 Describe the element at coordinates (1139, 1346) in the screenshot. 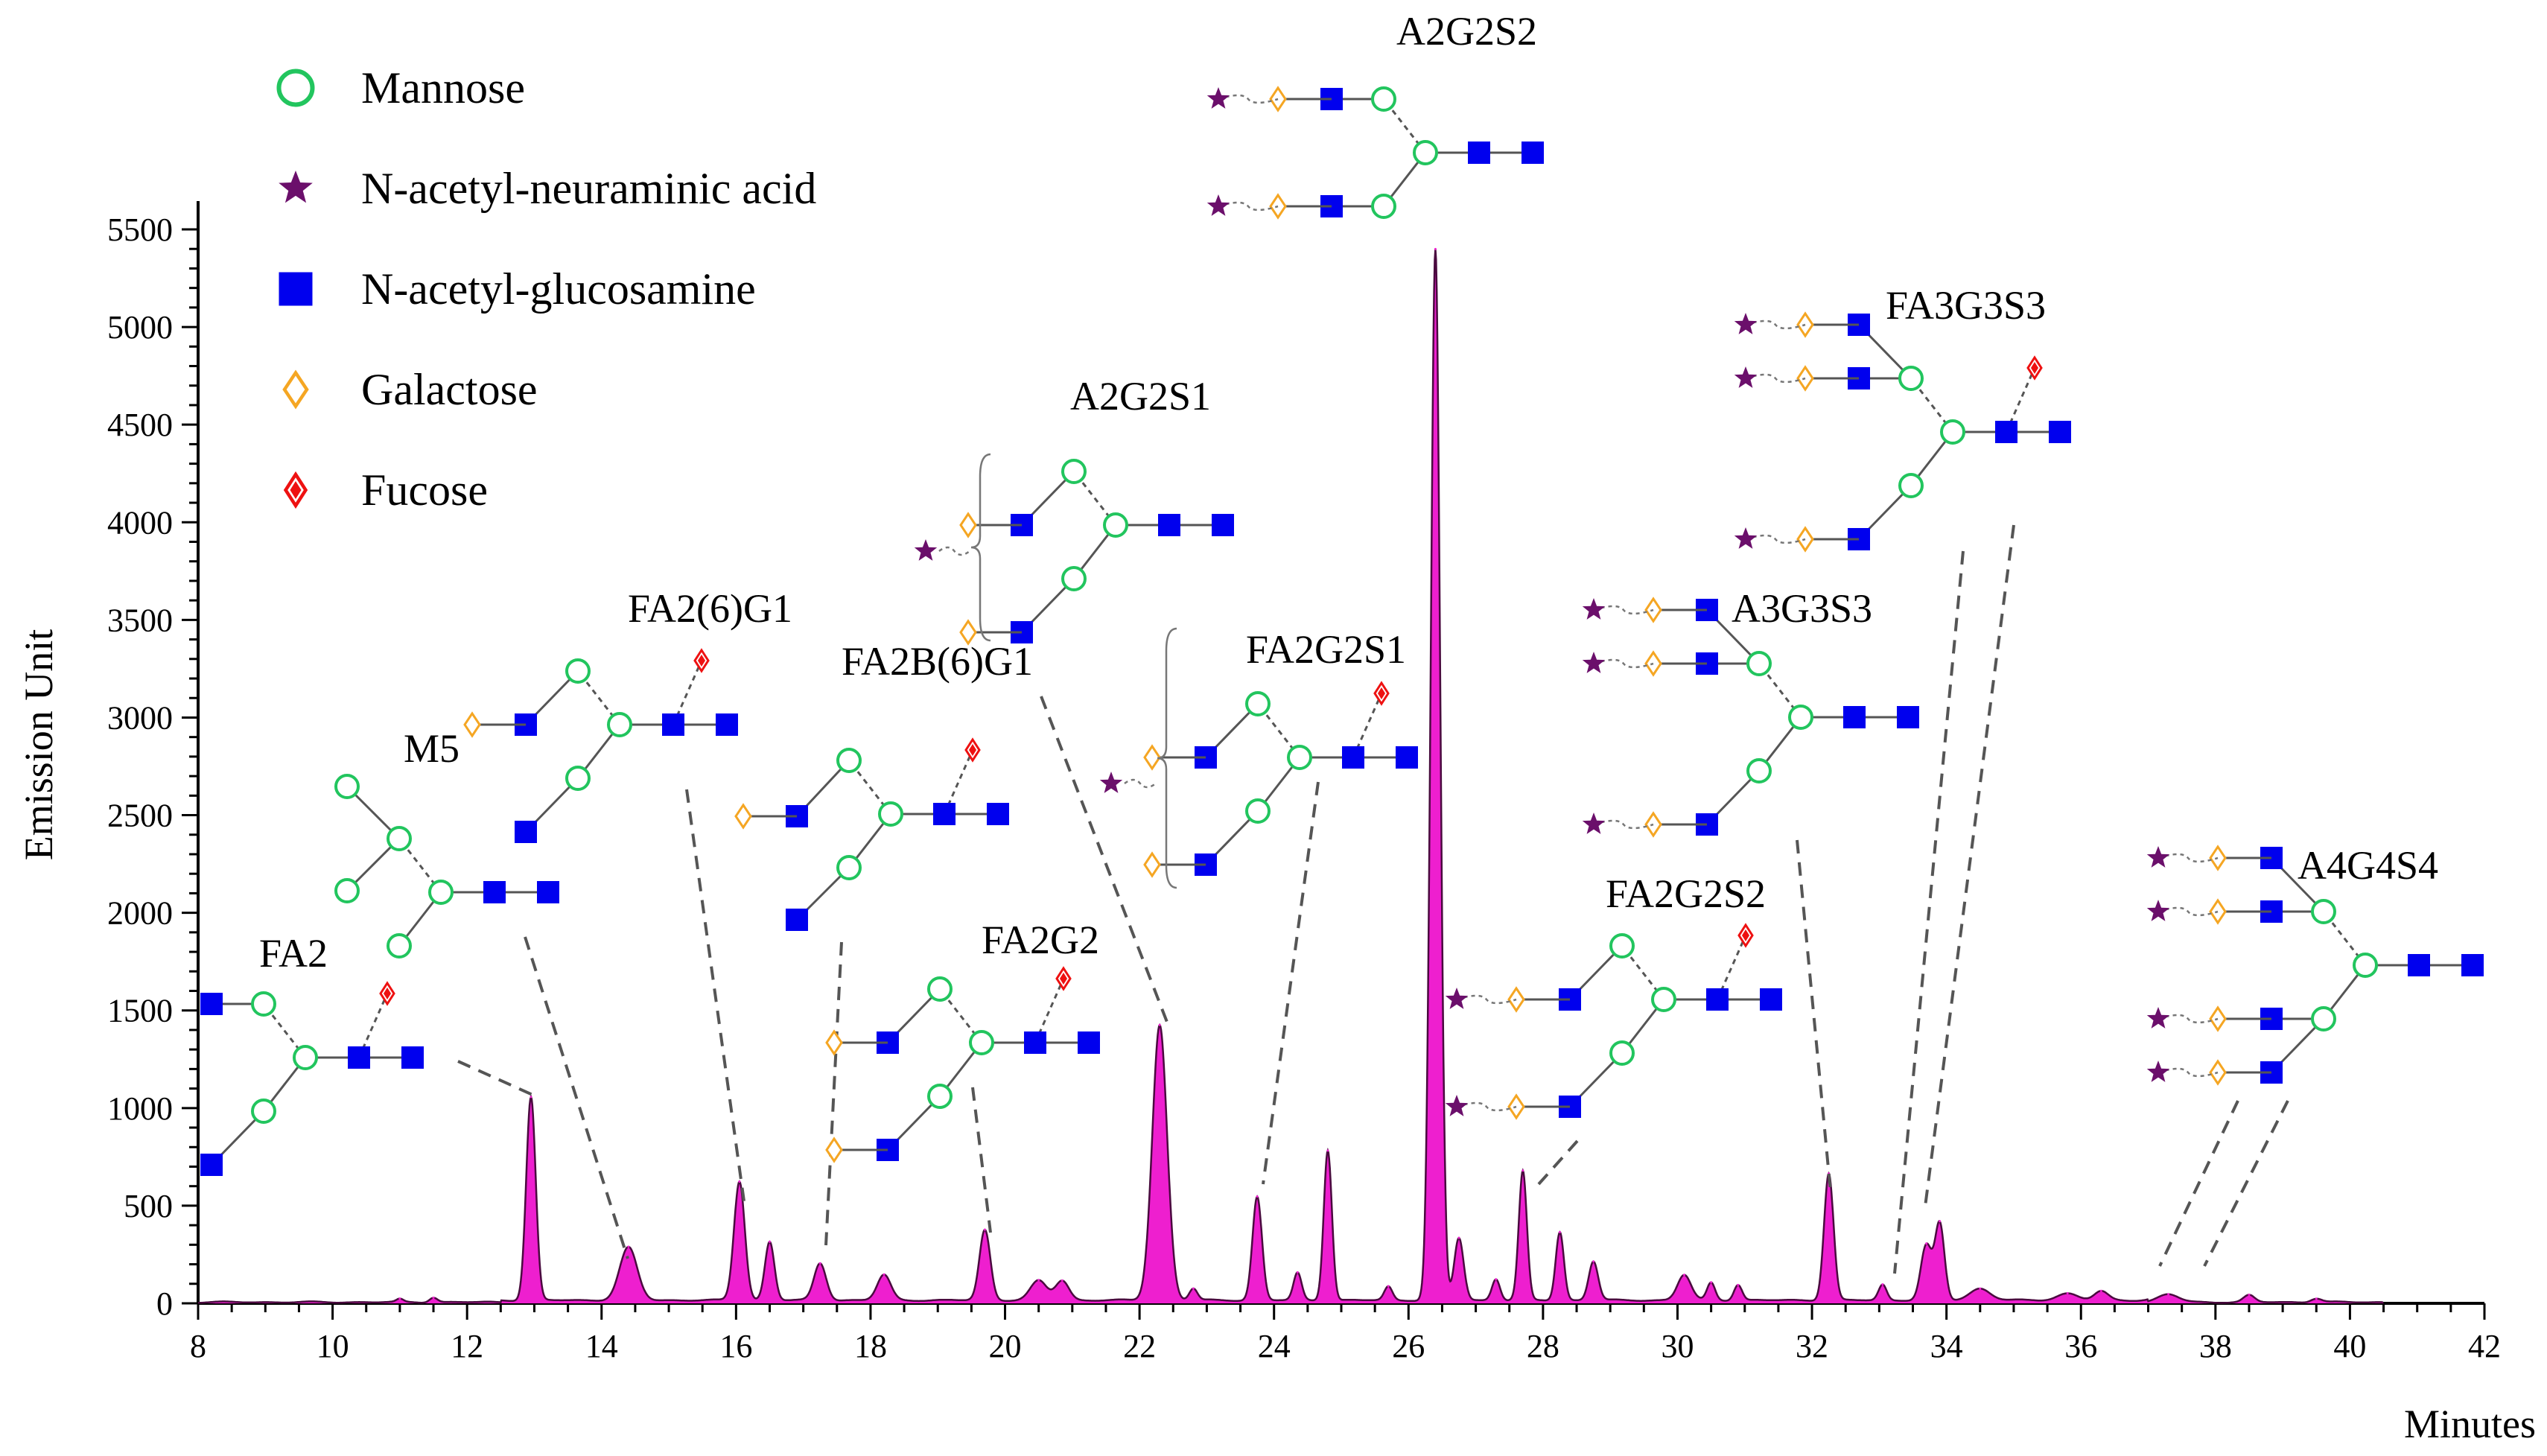

I see `x-tick-label: 22` at that location.